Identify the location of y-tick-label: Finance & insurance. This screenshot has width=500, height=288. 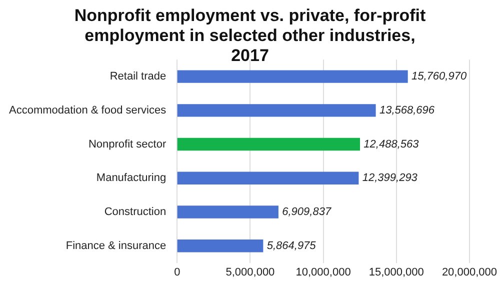
(116, 246).